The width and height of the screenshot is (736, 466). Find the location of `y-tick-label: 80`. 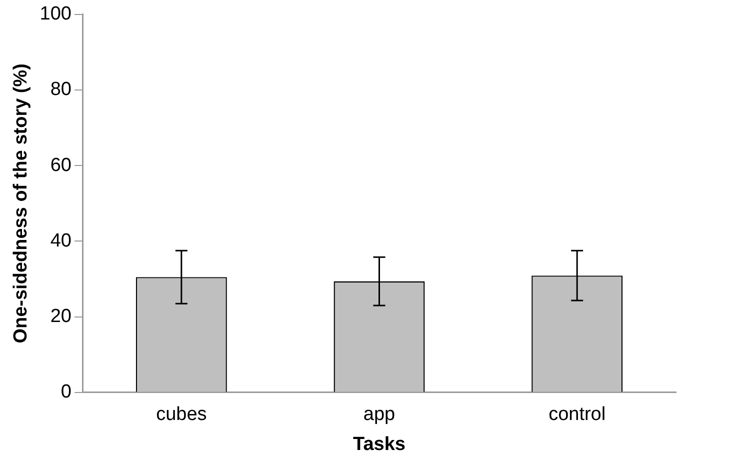

y-tick-label: 80 is located at coordinates (61, 89).